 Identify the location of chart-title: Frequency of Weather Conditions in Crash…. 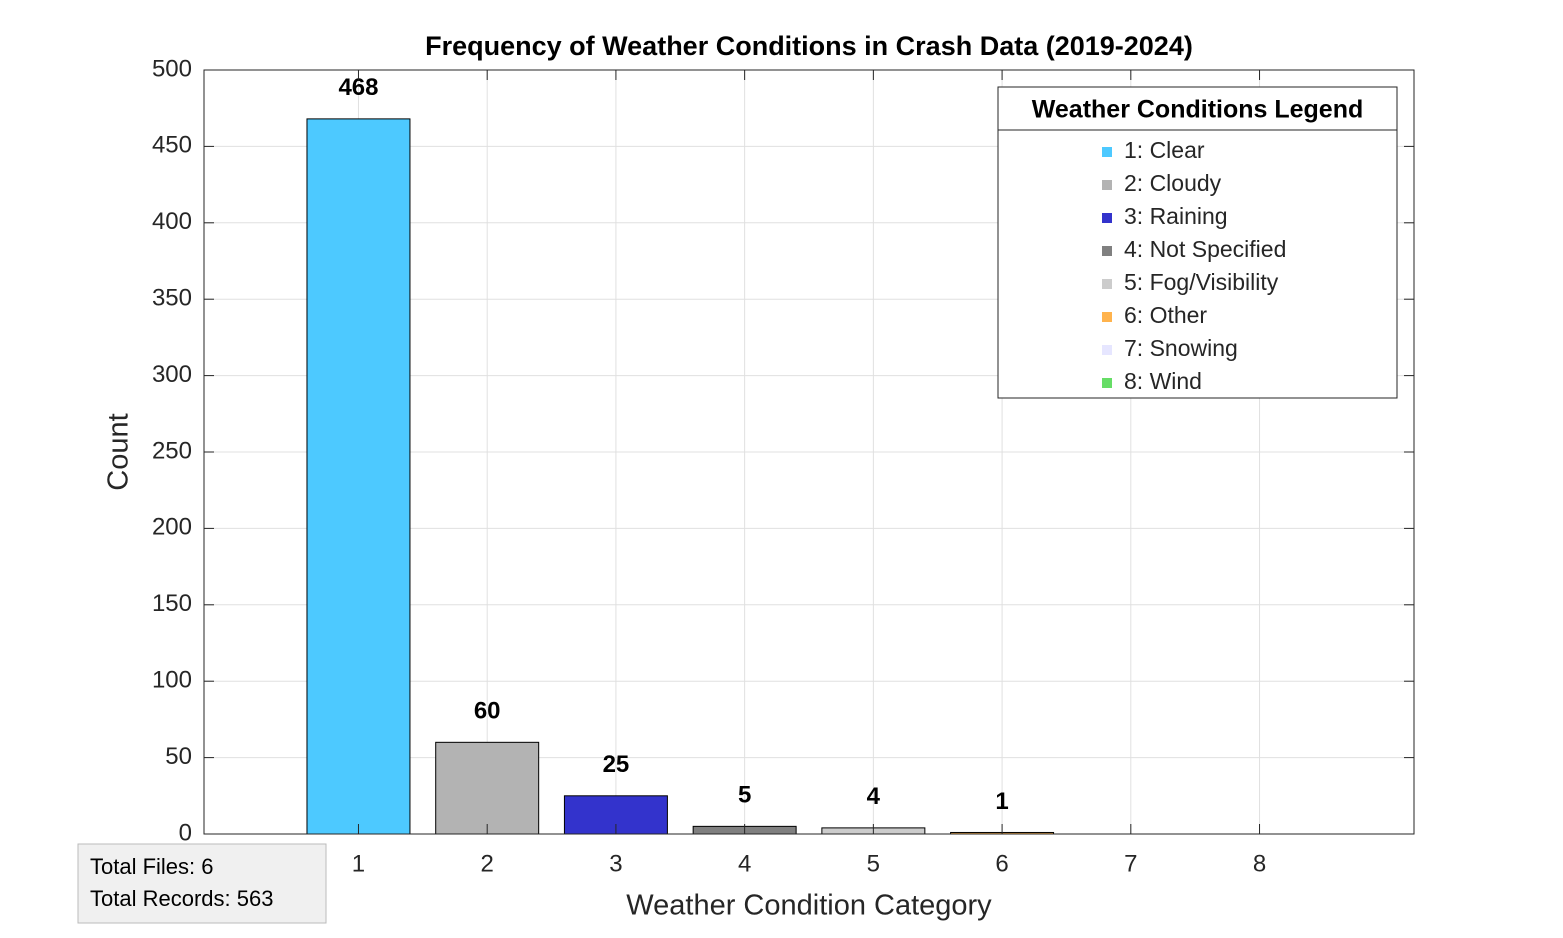
(809, 46).